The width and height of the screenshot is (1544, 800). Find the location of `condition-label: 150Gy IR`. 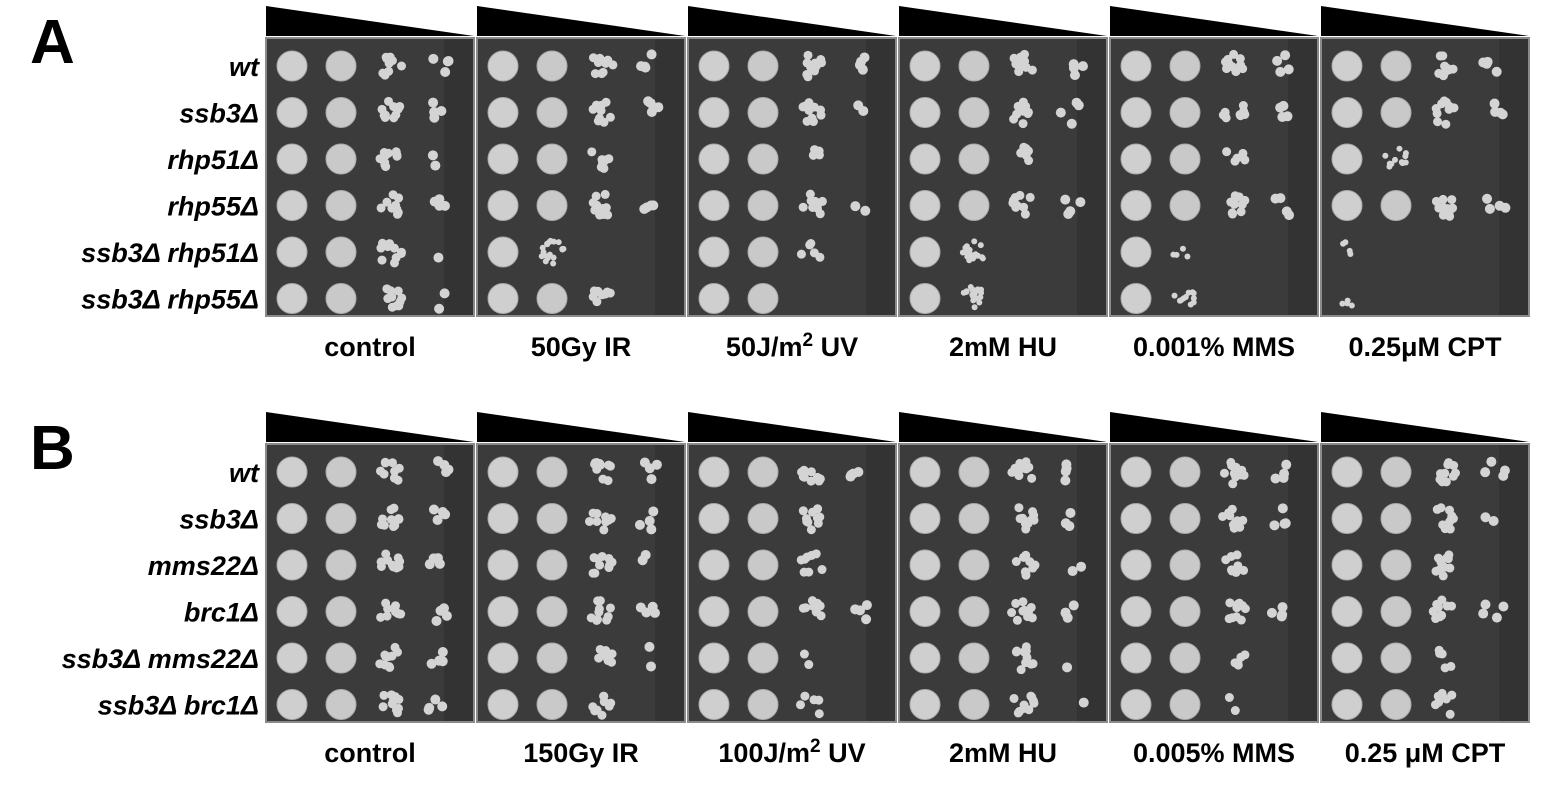

condition-label: 150Gy IR is located at coordinates (581, 753).